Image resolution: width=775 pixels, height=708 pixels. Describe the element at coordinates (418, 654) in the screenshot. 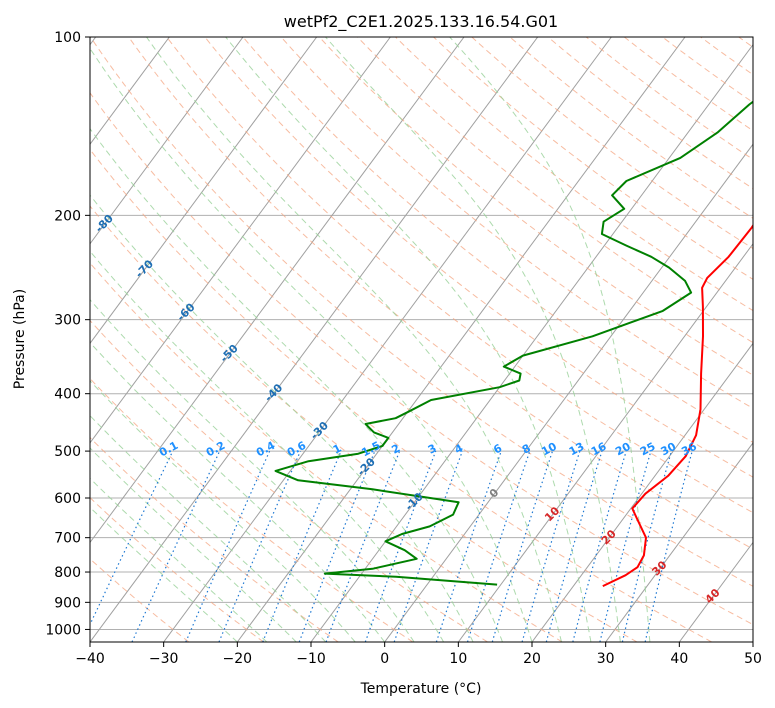

I see `x-axis-ticks: −40 −30 −20 −10 0 10 20 30 40 50` at that location.